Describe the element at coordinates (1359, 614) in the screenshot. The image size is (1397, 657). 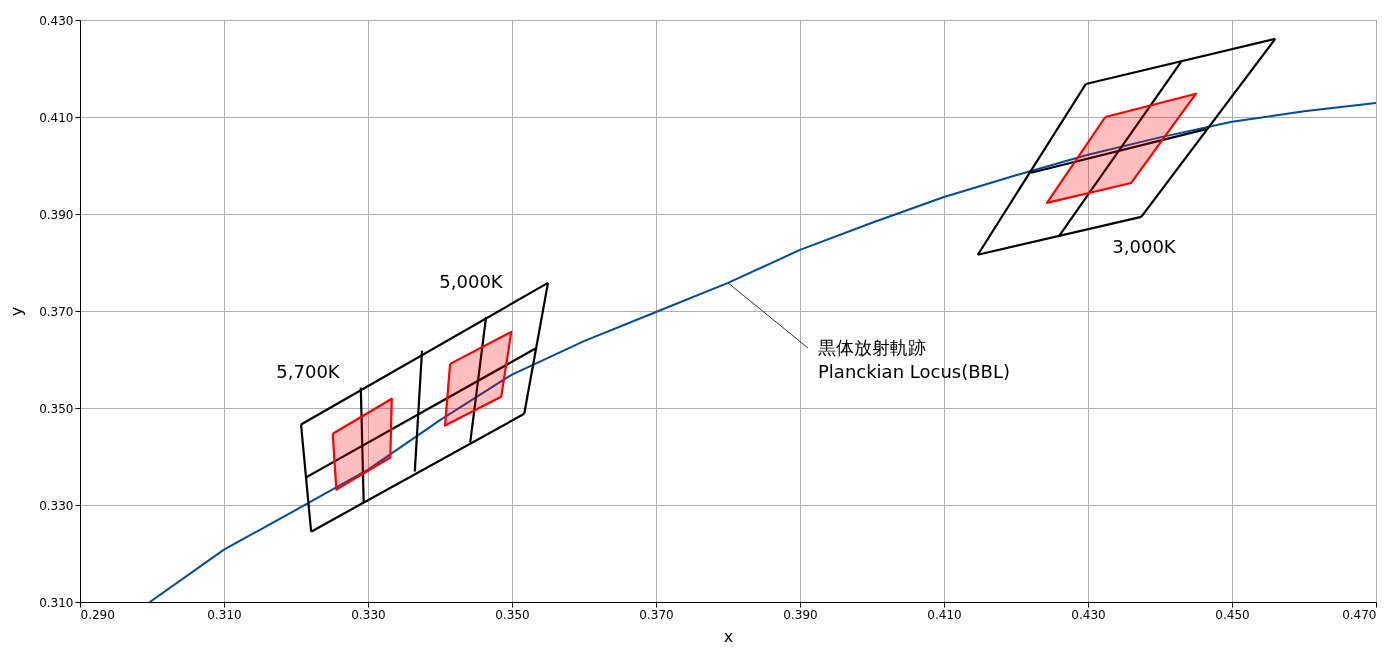
I see `x-tick-label: 0.470` at that location.